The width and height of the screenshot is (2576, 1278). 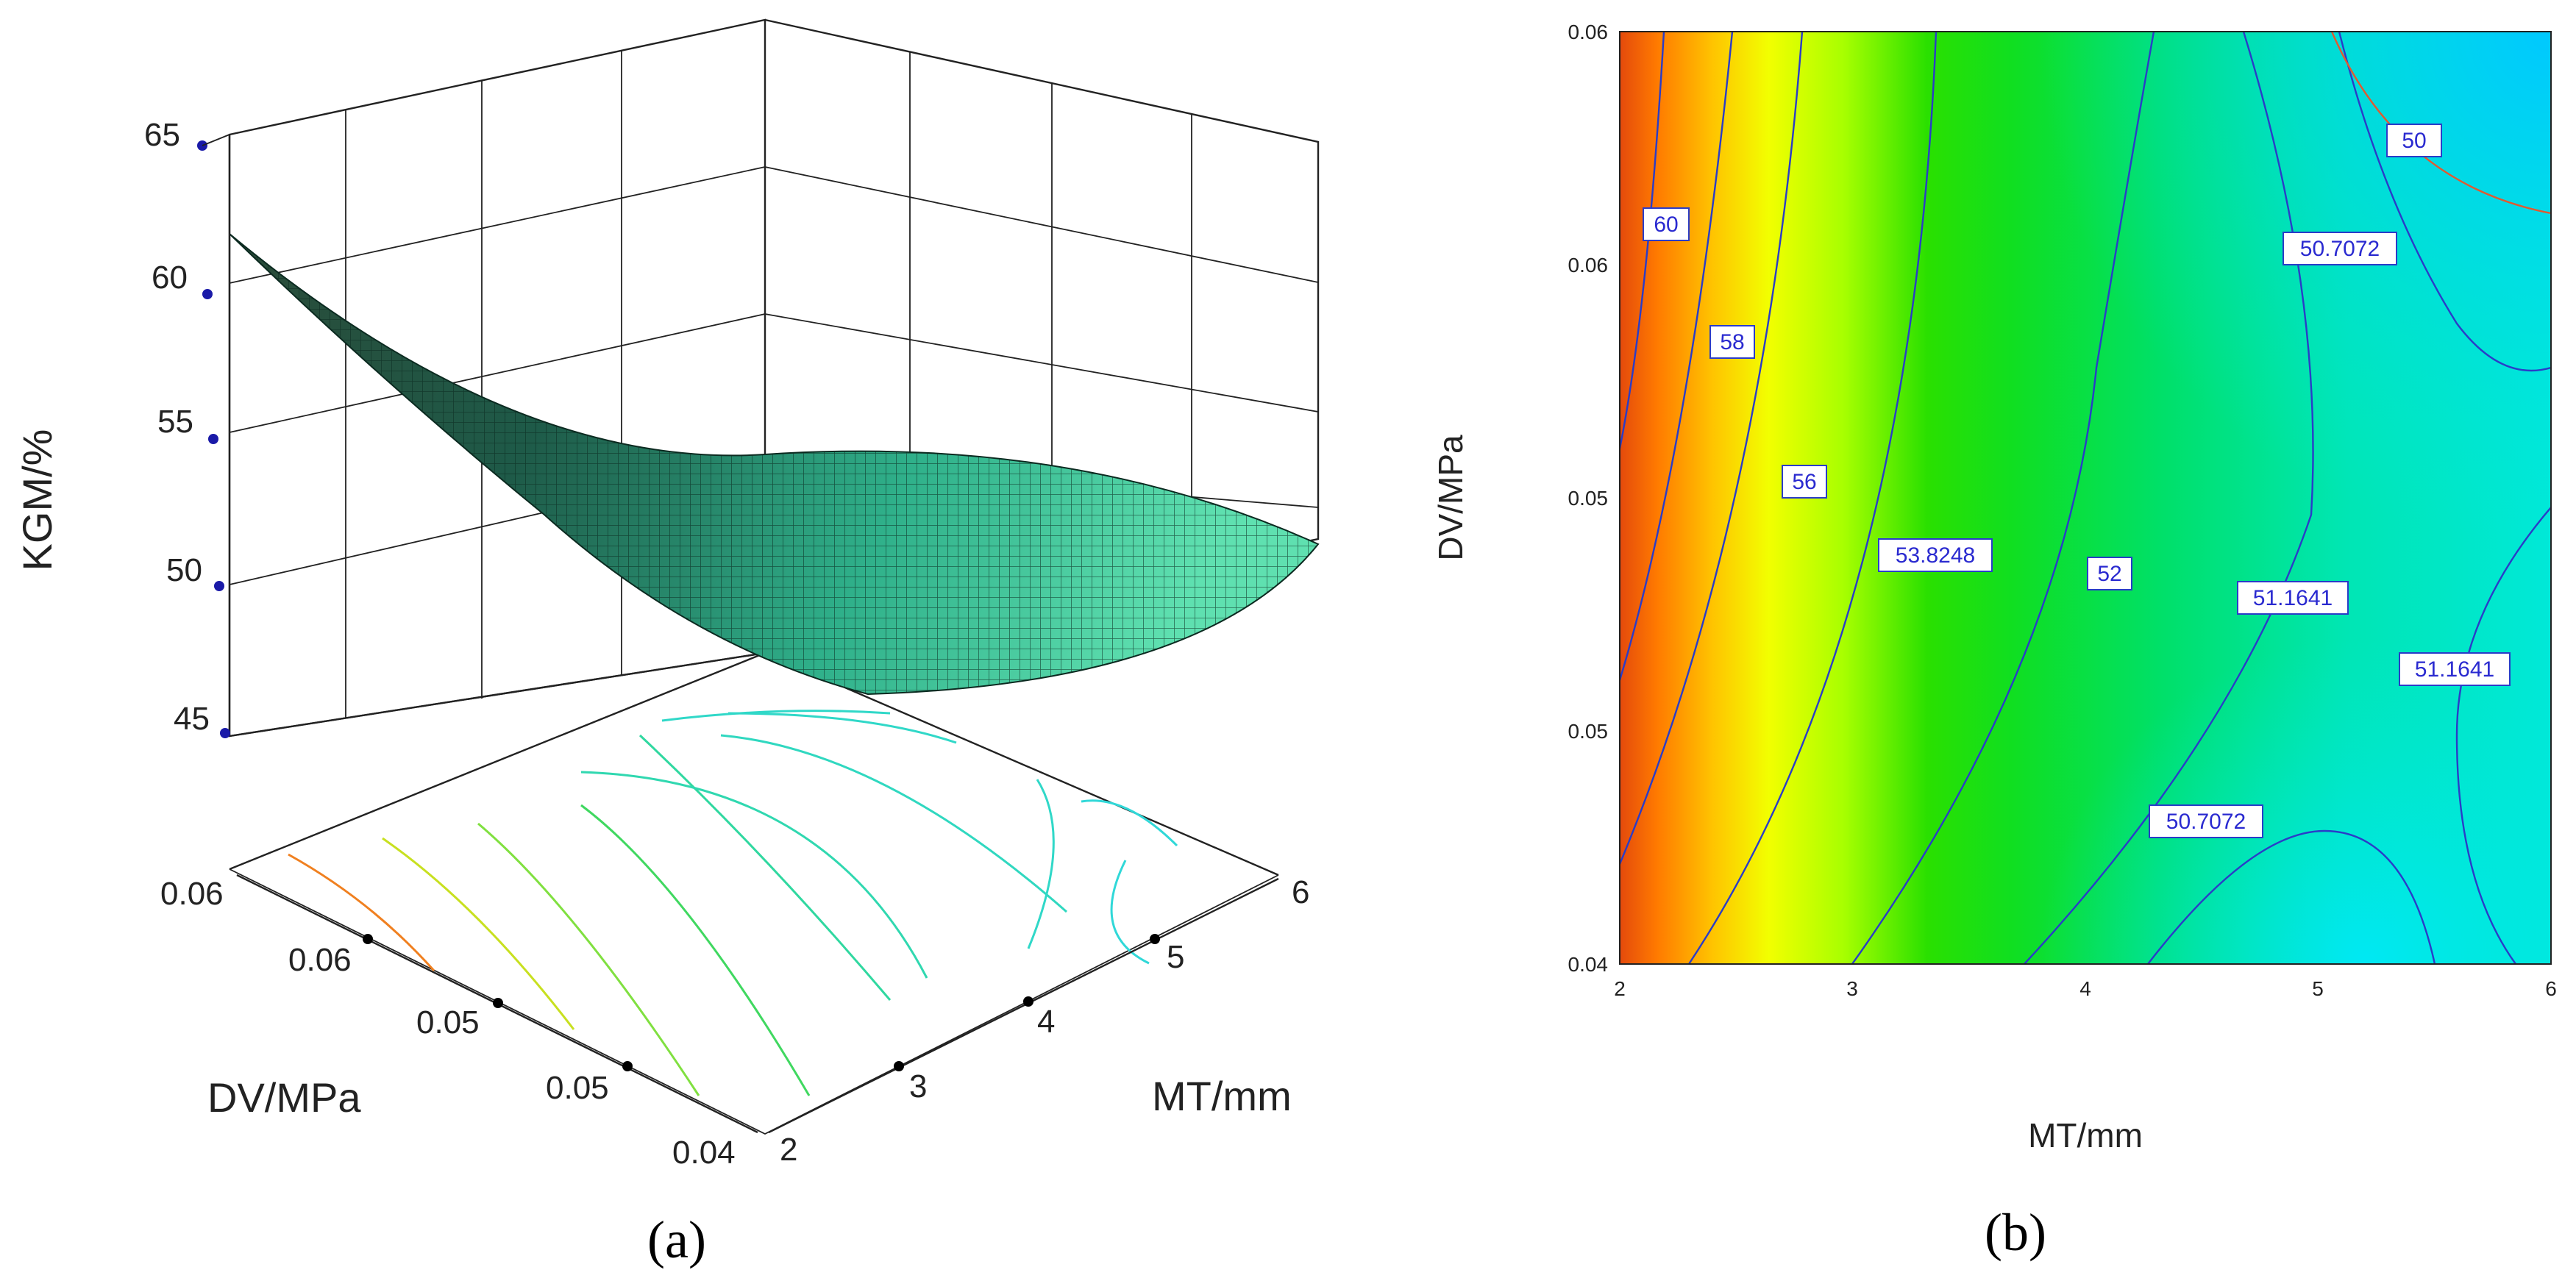 I want to click on dv-axis: 0.06 0.06 0.05 0.05 0.04 DV/MPa, so click(x=459, y=1023).